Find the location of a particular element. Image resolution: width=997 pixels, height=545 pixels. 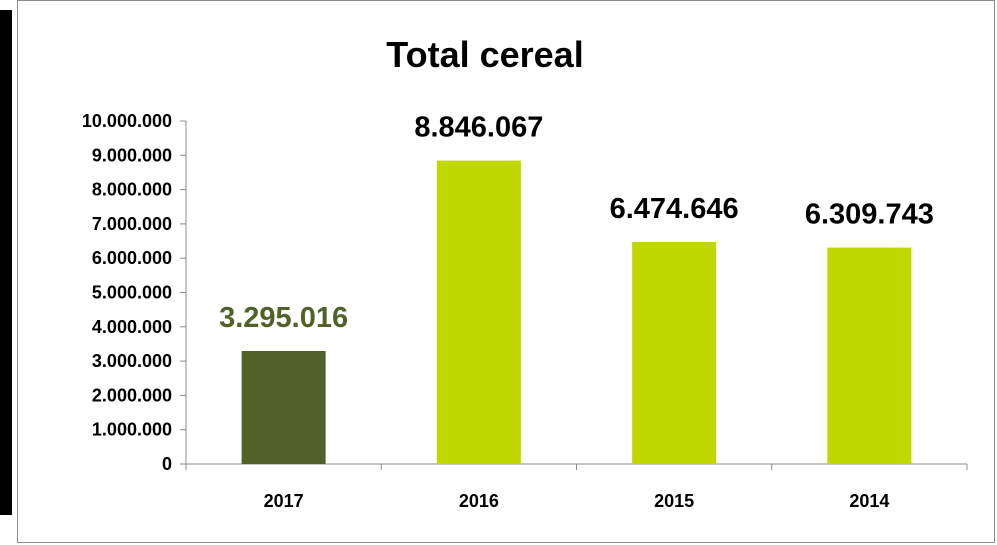

bar-2017 is located at coordinates (283, 407).